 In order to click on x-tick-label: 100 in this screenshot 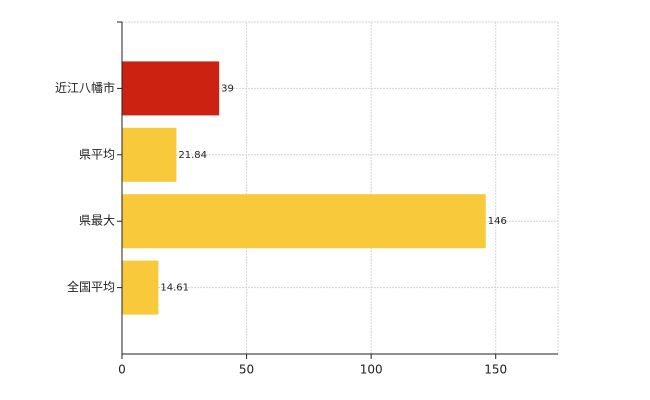, I will do `click(371, 370)`.